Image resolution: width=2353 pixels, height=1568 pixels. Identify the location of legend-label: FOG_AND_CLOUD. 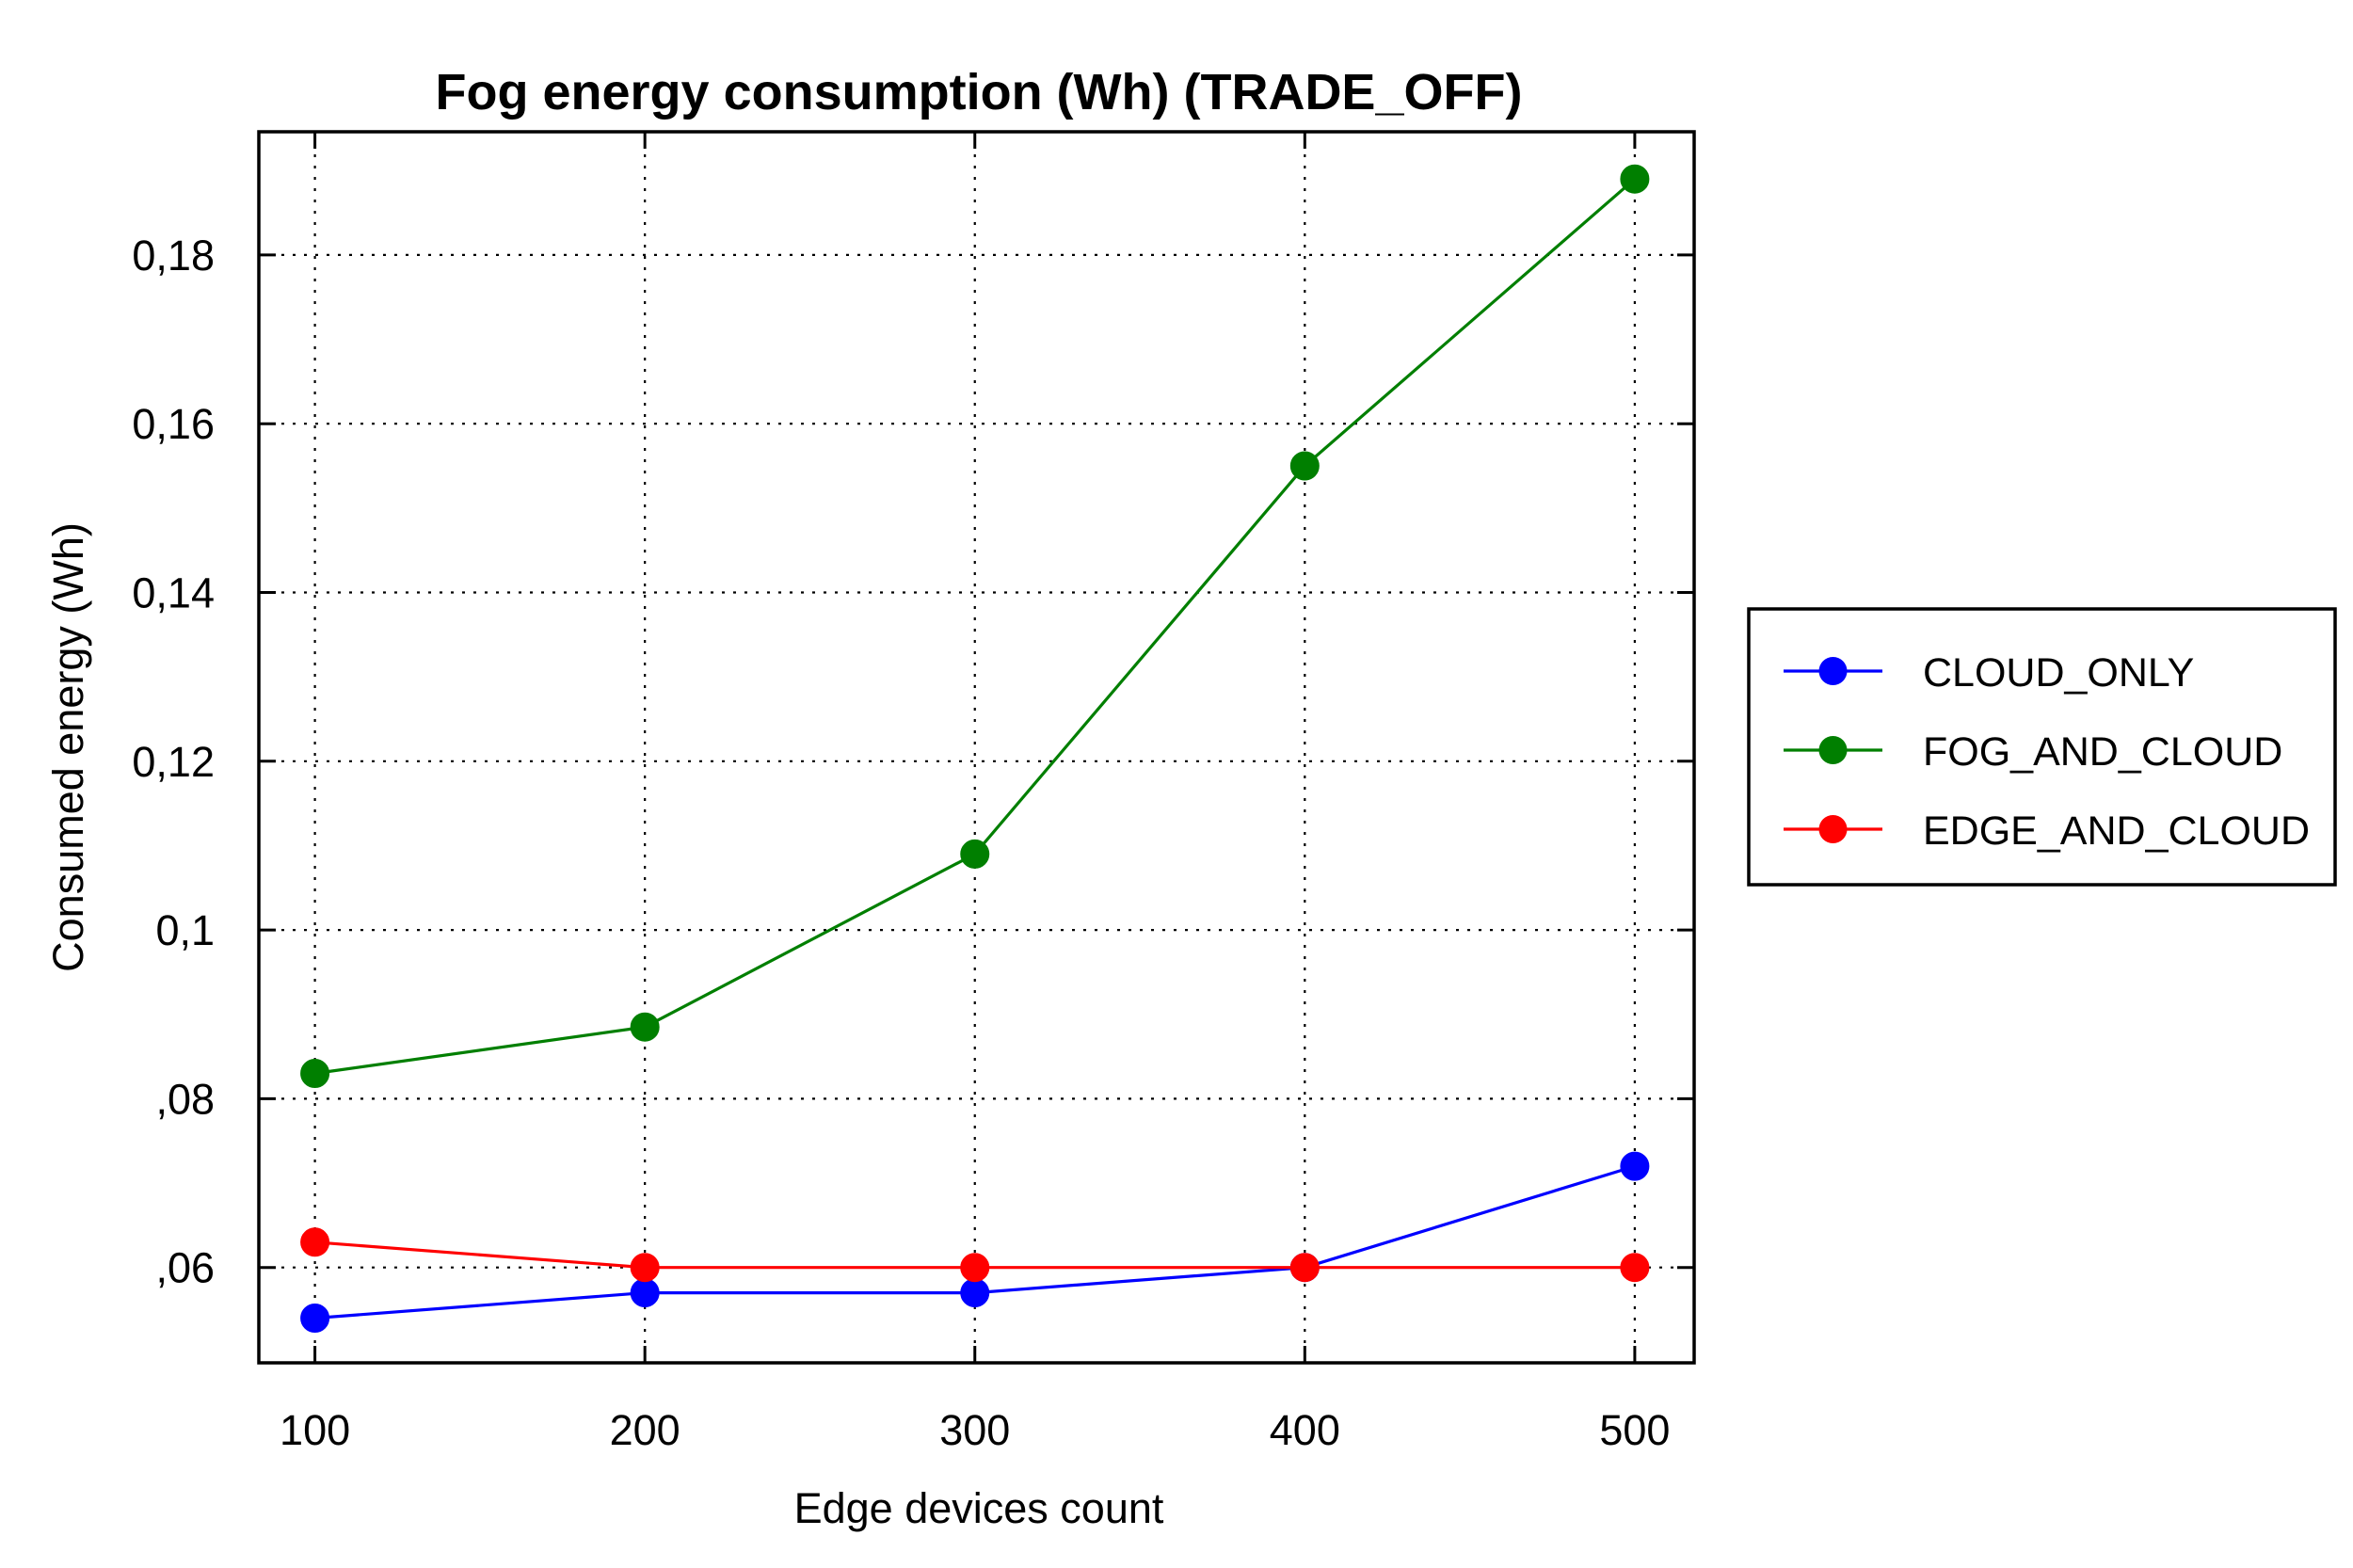
(2102, 752).